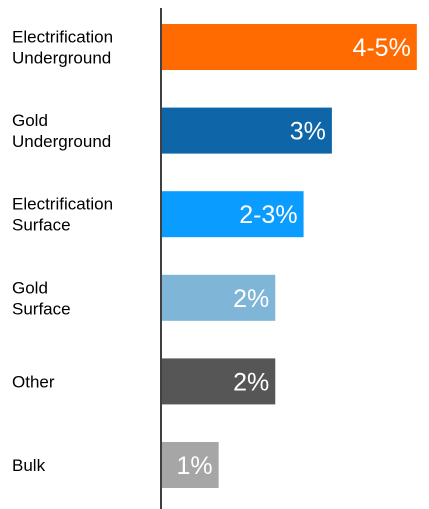  Describe the element at coordinates (308, 132) in the screenshot. I see `bar-value-label: 3%` at that location.